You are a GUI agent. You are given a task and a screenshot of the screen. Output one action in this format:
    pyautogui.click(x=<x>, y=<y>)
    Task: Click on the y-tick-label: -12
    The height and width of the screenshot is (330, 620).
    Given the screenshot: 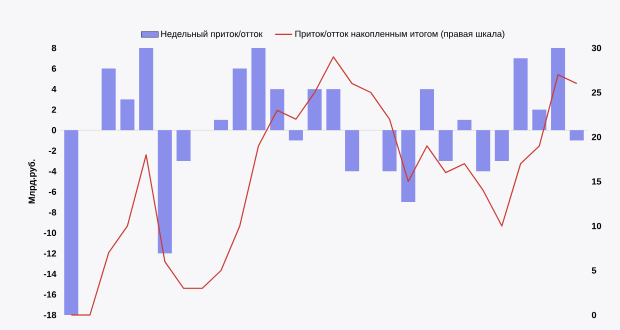 What is the action you would take?
    pyautogui.click(x=50, y=253)
    